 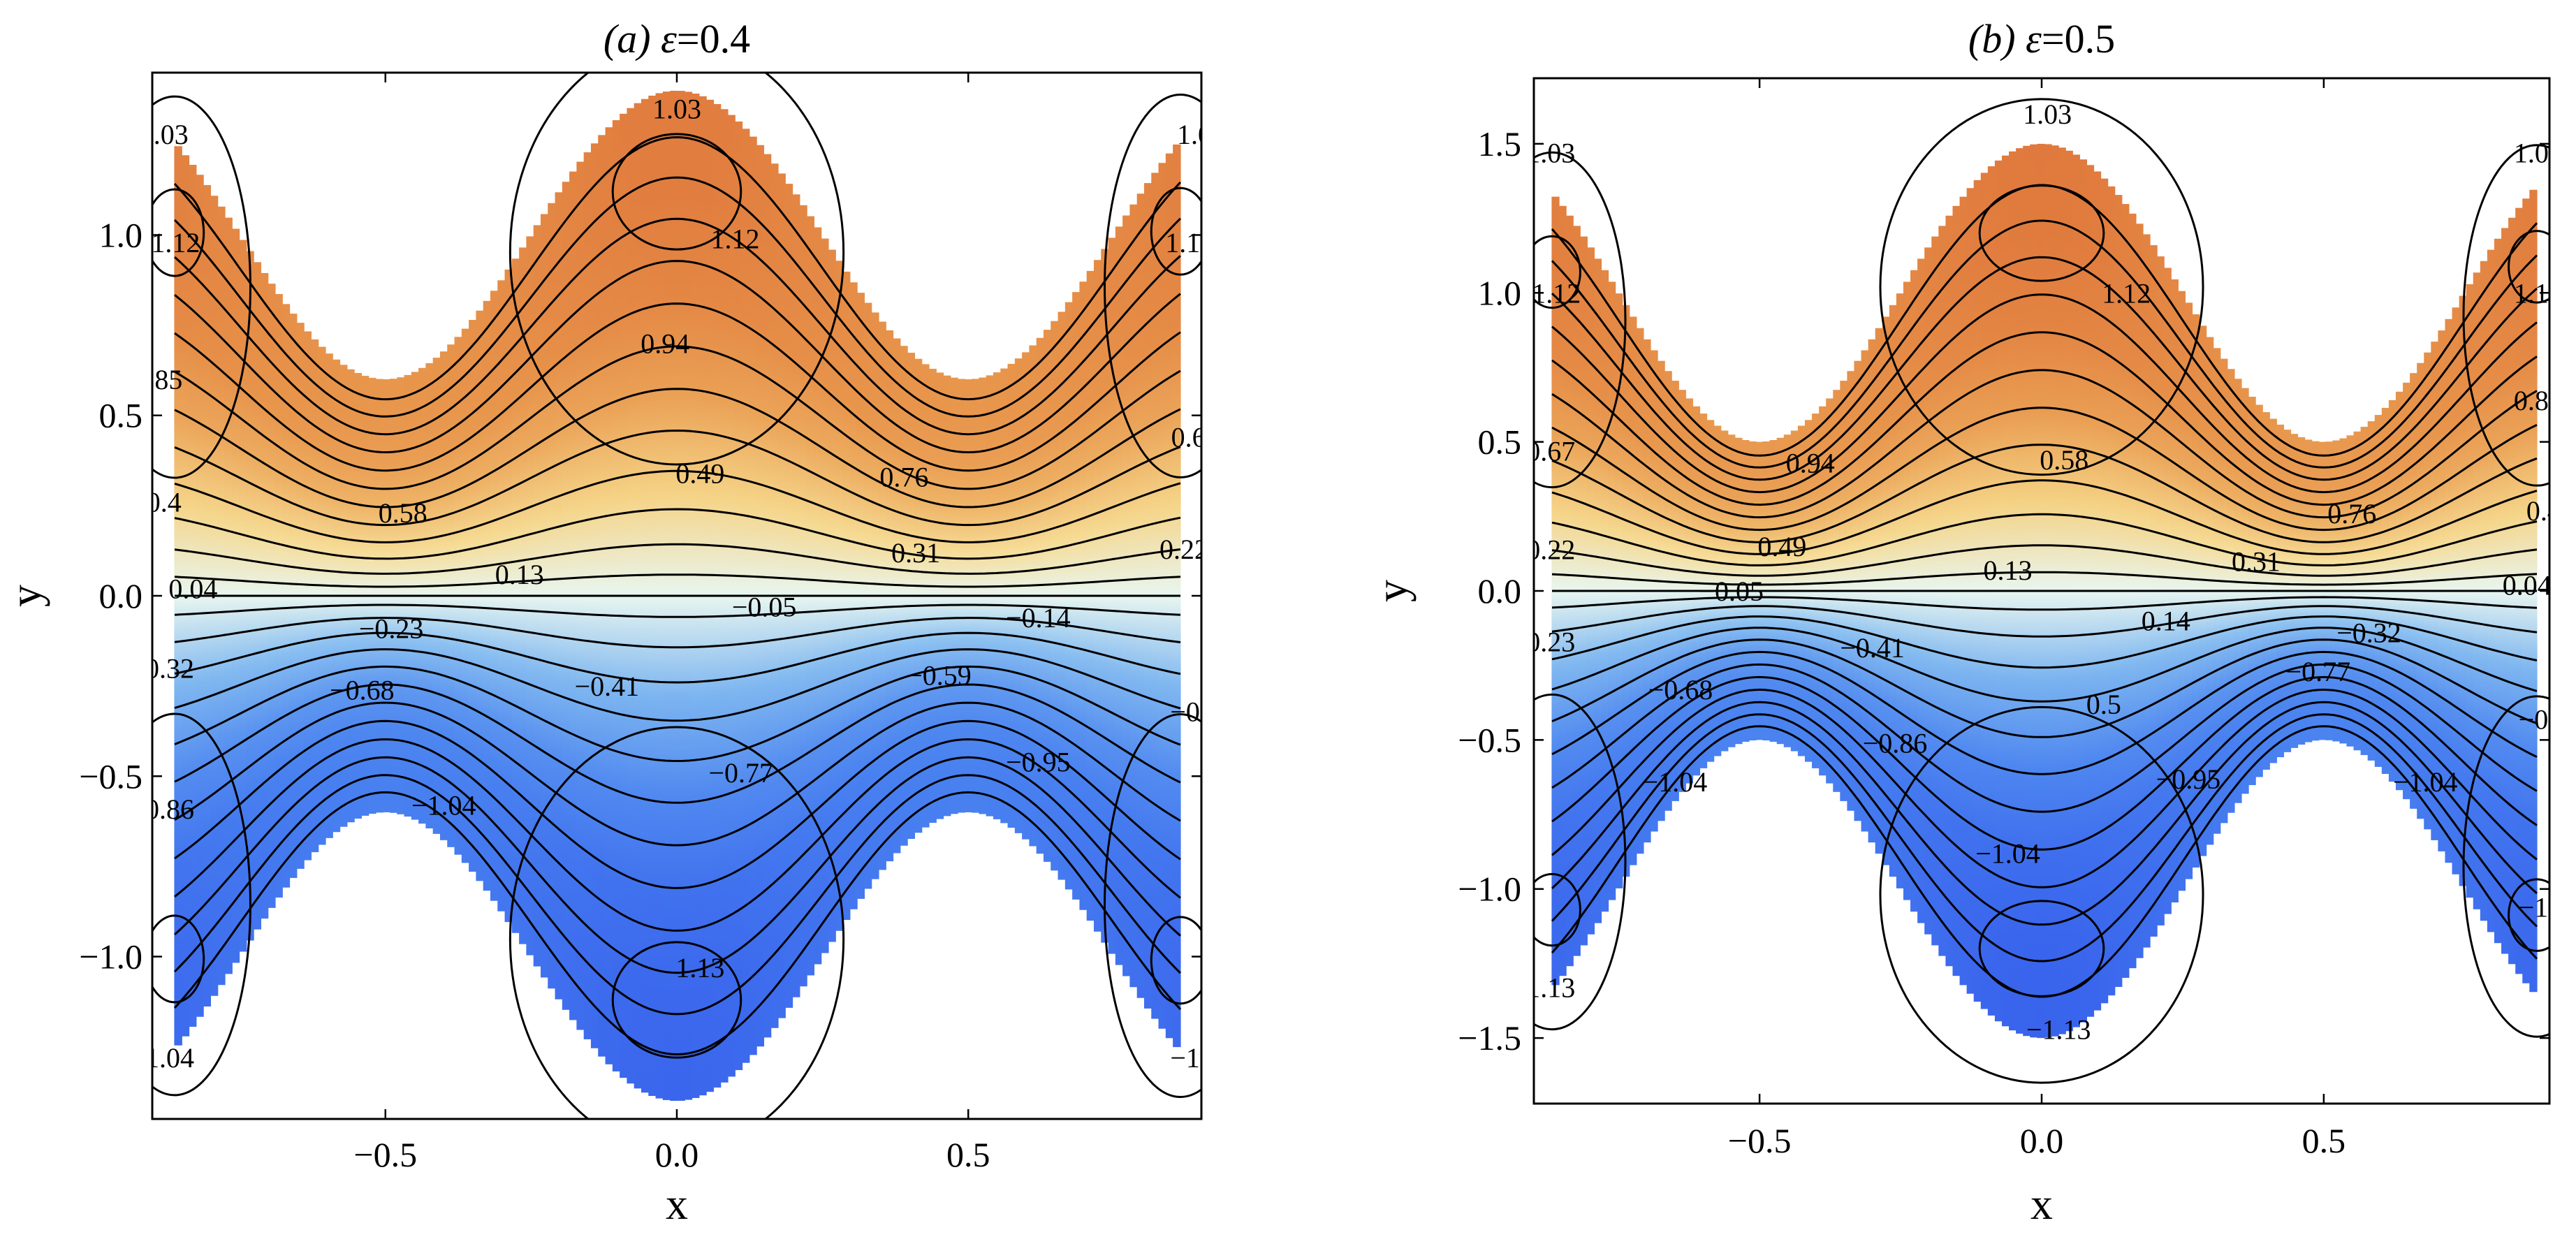 I want to click on contour-label: −0.77, so click(x=2318, y=671).